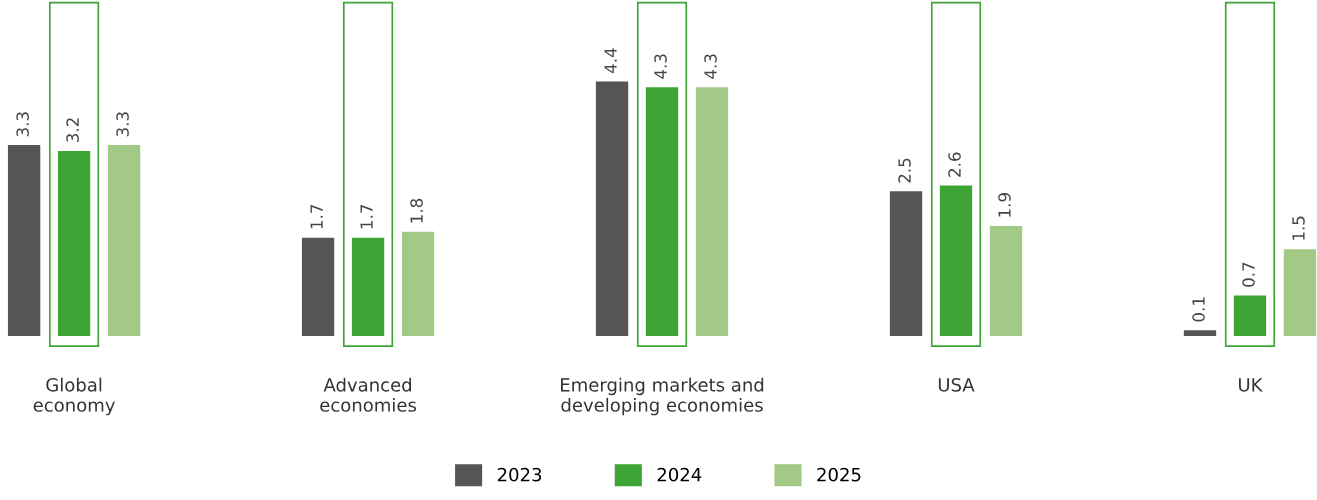 This screenshot has width=1317, height=500. What do you see at coordinates (954, 164) in the screenshot?
I see `data-label: 2.6` at bounding box center [954, 164].